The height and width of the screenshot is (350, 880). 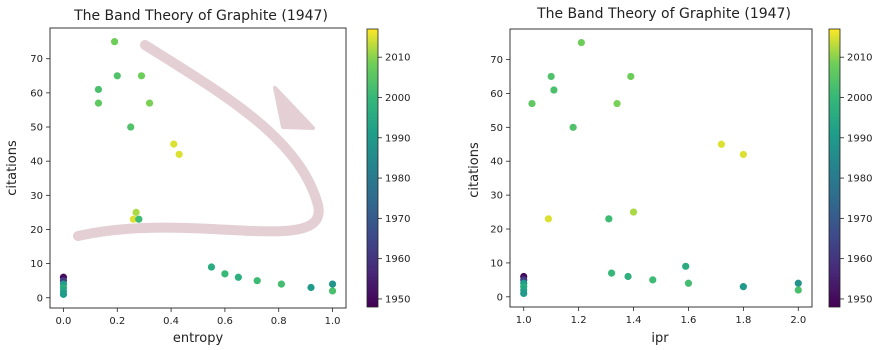 What do you see at coordinates (634, 320) in the screenshot?
I see `x-tick-label: 1.4` at bounding box center [634, 320].